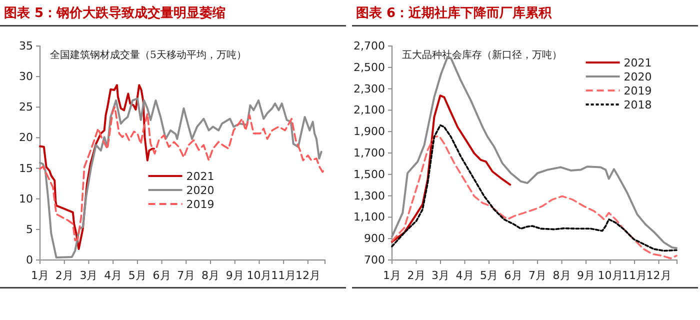 The image size is (700, 320). I want to click on y-tick-label: 20, so click(26, 137).